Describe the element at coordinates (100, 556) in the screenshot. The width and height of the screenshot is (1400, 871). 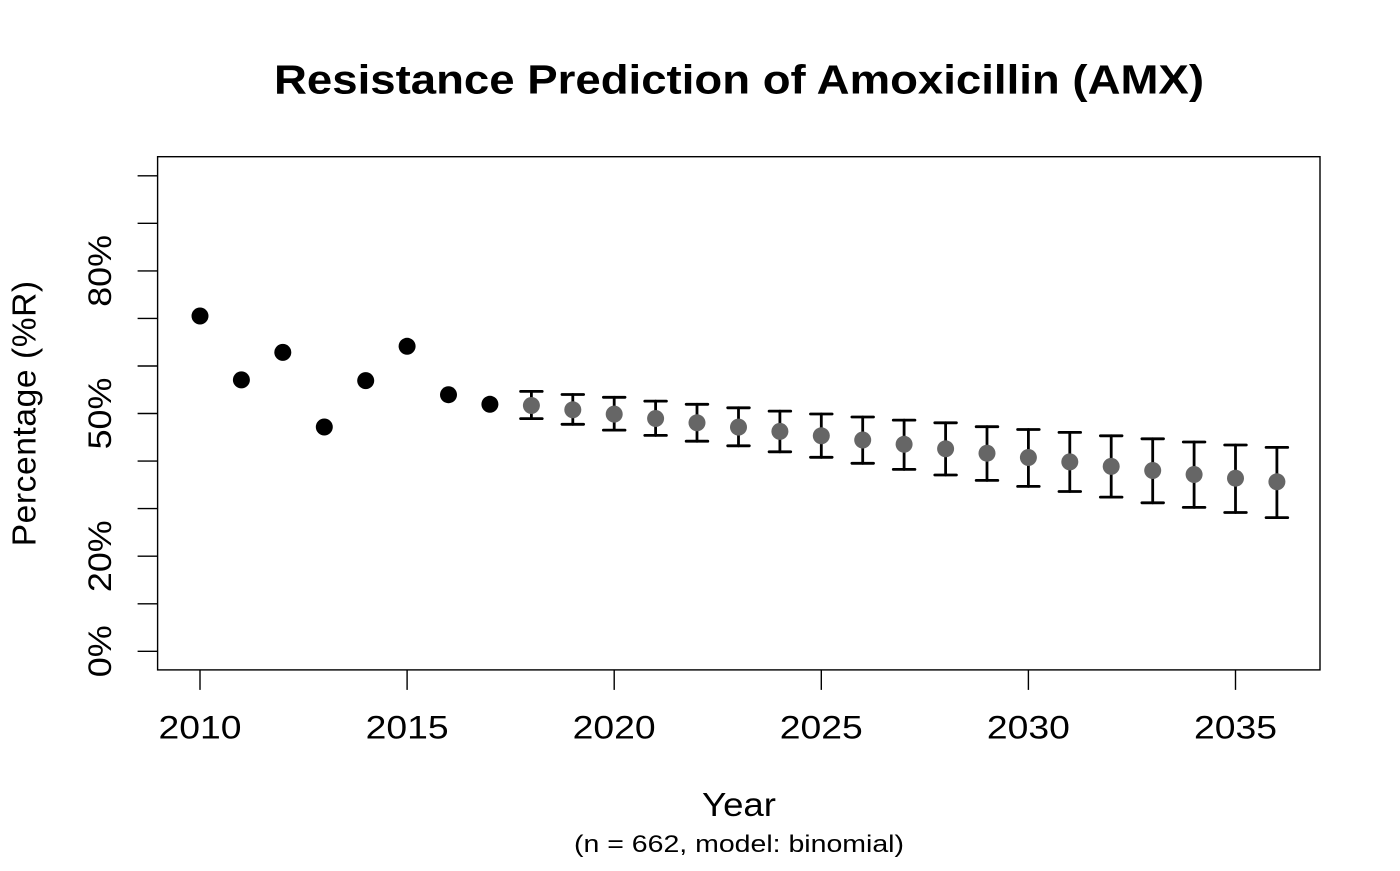
I see `svg-text: 20%` at that location.